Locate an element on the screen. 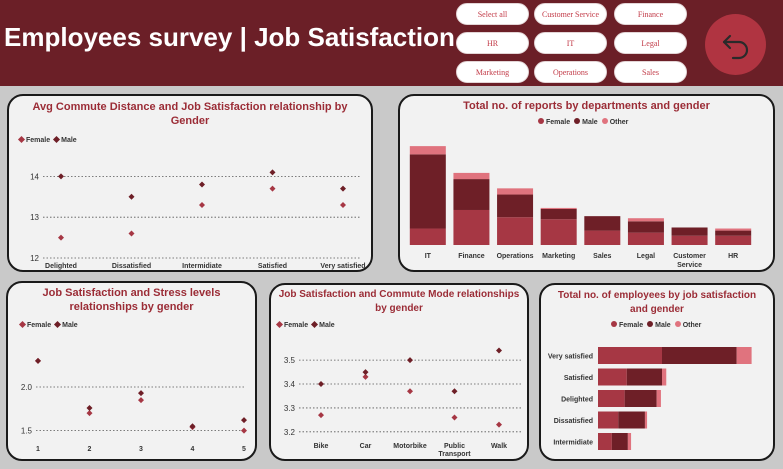 The image size is (783, 469). bar-other-legal is located at coordinates (645, 220).